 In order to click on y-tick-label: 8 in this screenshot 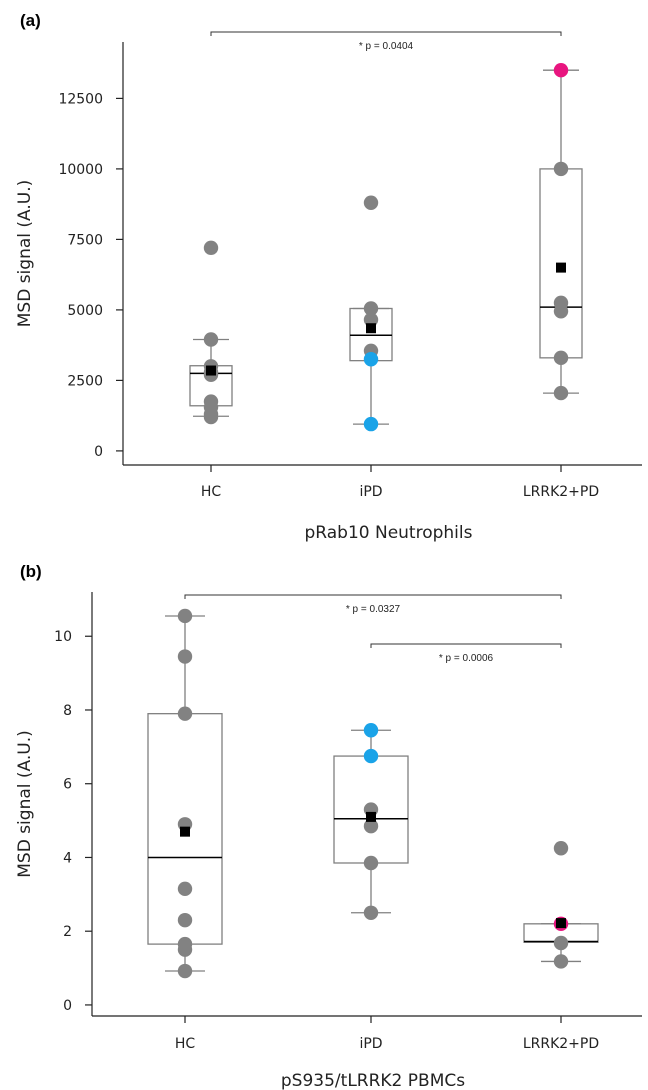, I will do `click(67, 711)`.